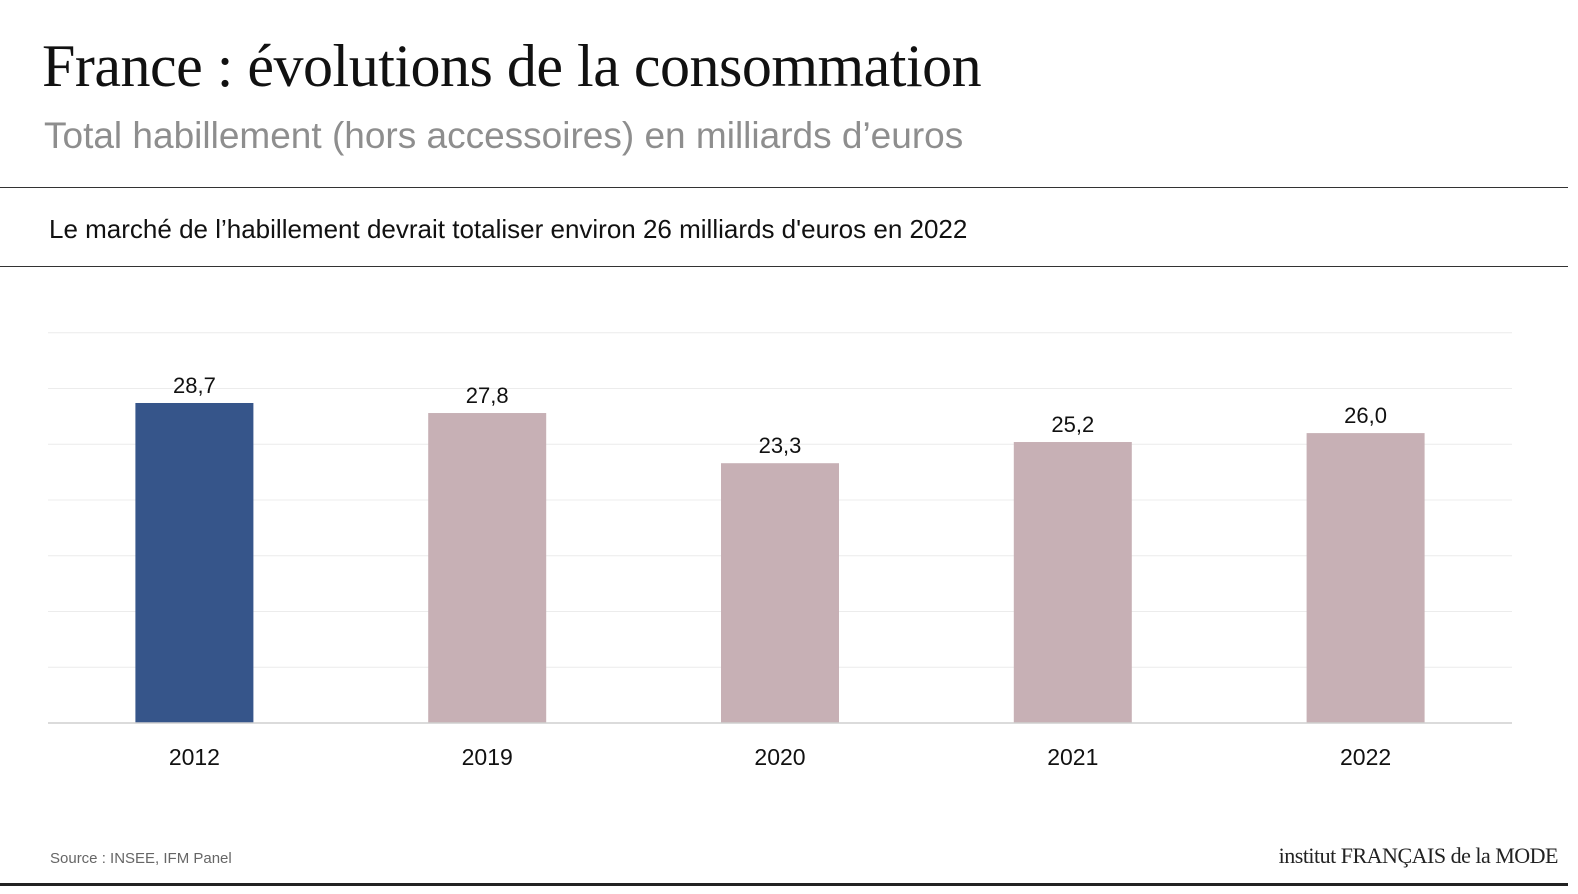  What do you see at coordinates (780, 445) in the screenshot?
I see `value-label-2020: 23,3` at bounding box center [780, 445].